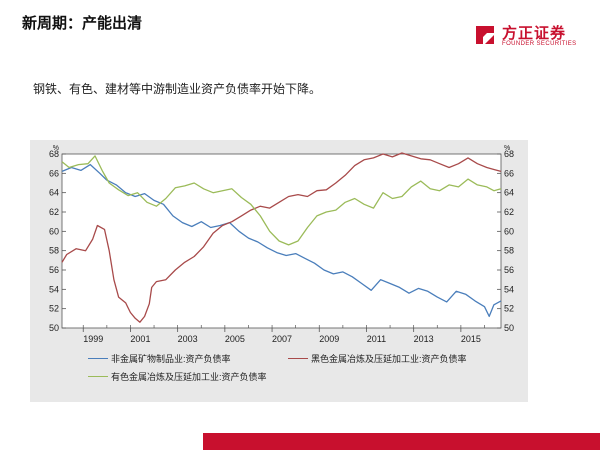  What do you see at coordinates (509, 212) in the screenshot?
I see `y-tick-label-right: 62` at bounding box center [509, 212].